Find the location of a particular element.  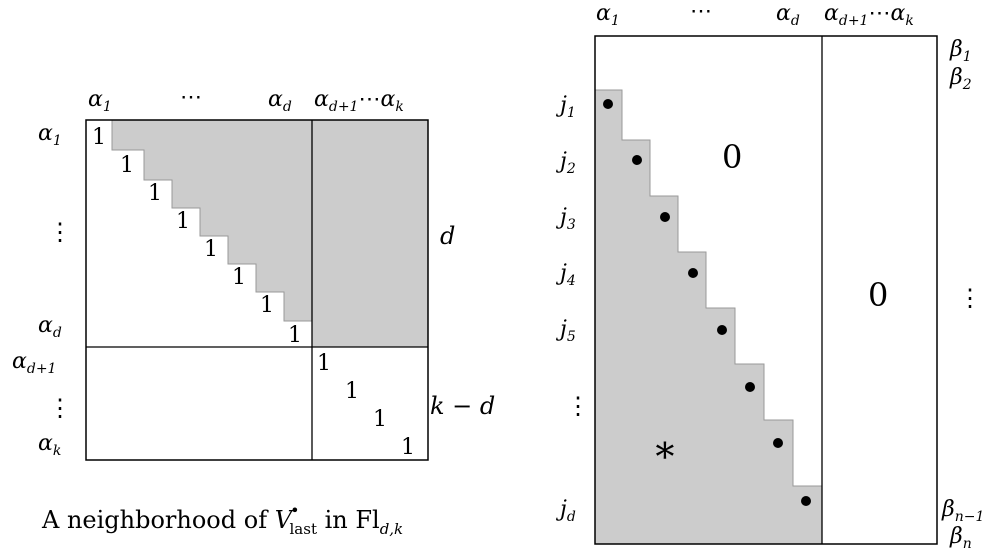

svg-text: jd is located at coordinates (565, 511).